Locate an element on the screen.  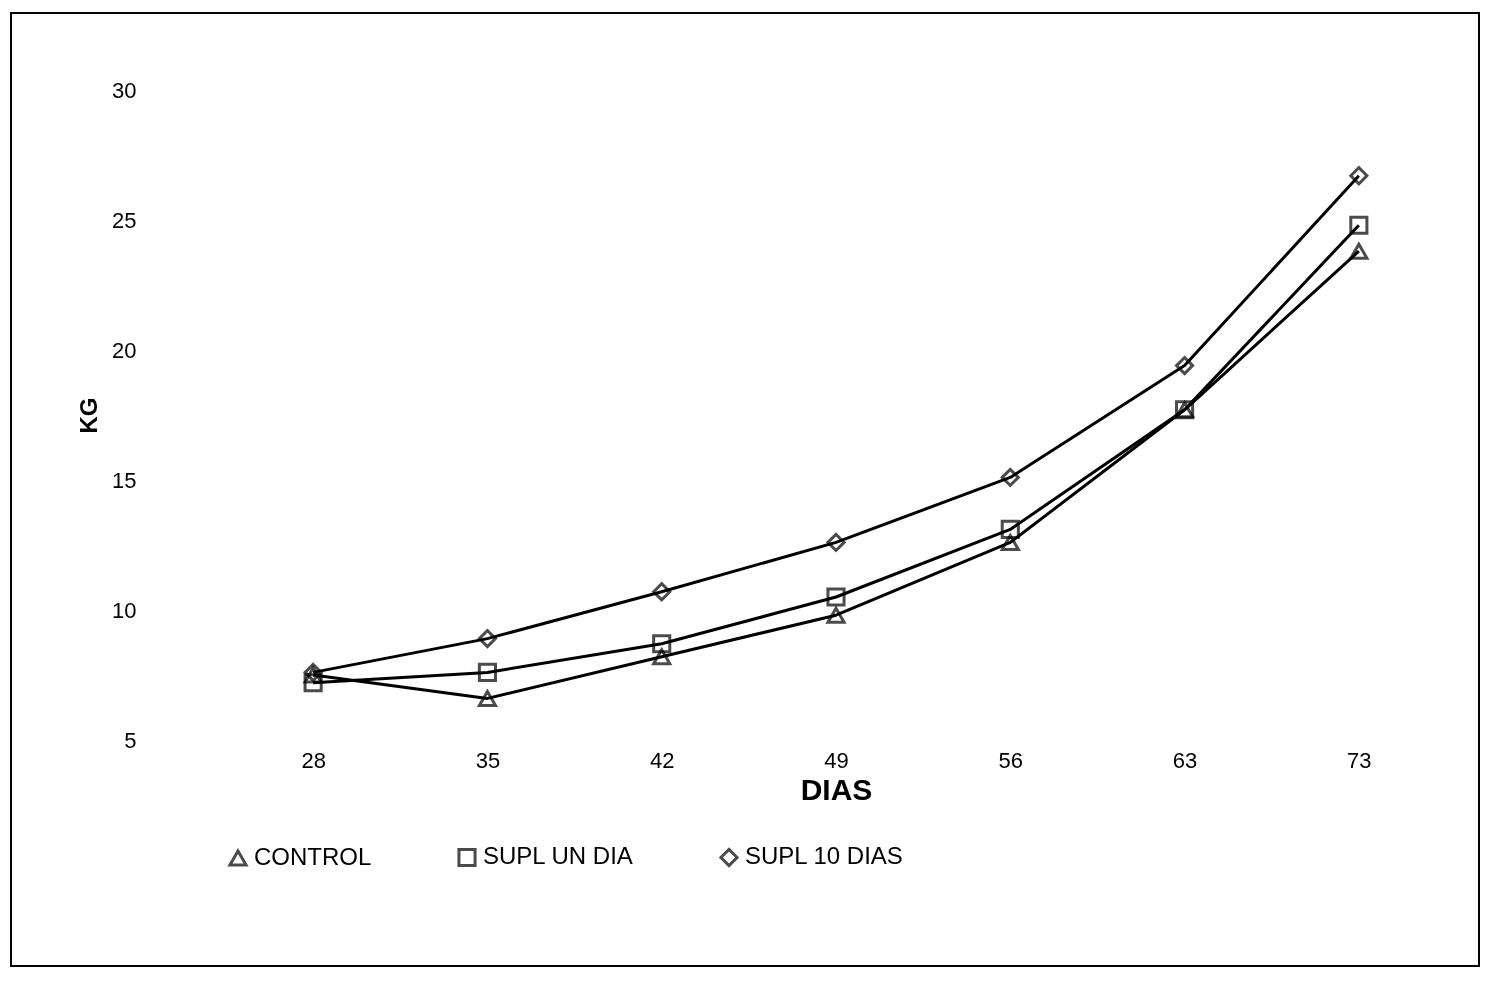
y-tick-label: 10 is located at coordinates (124, 610).